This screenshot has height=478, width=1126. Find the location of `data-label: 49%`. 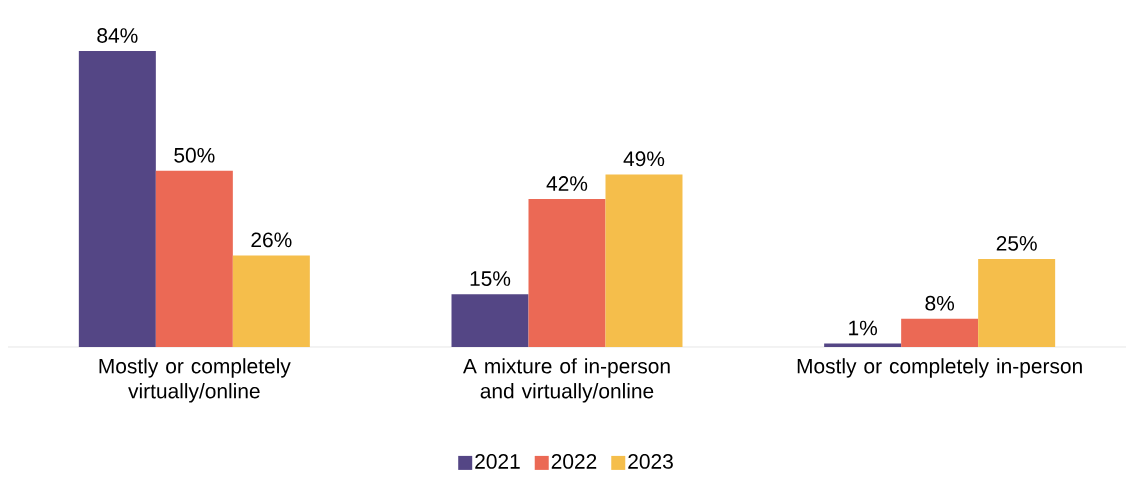

data-label: 49% is located at coordinates (644, 159).